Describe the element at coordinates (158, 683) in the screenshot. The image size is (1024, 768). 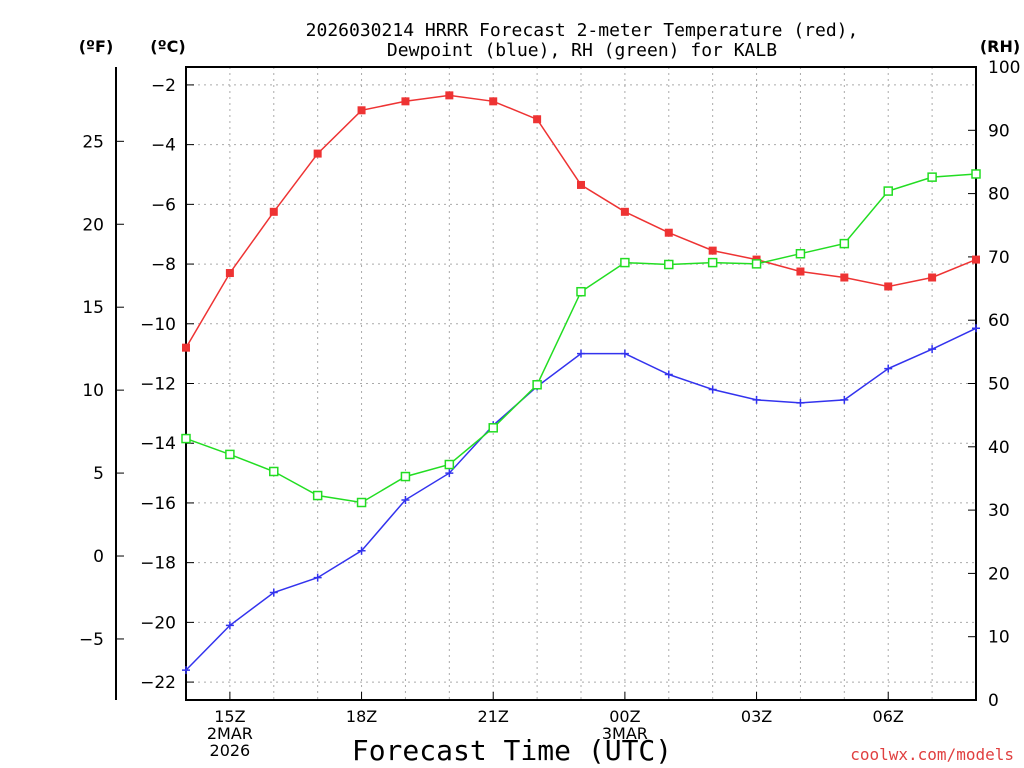
I see `celsius-tick-label: −22` at that location.